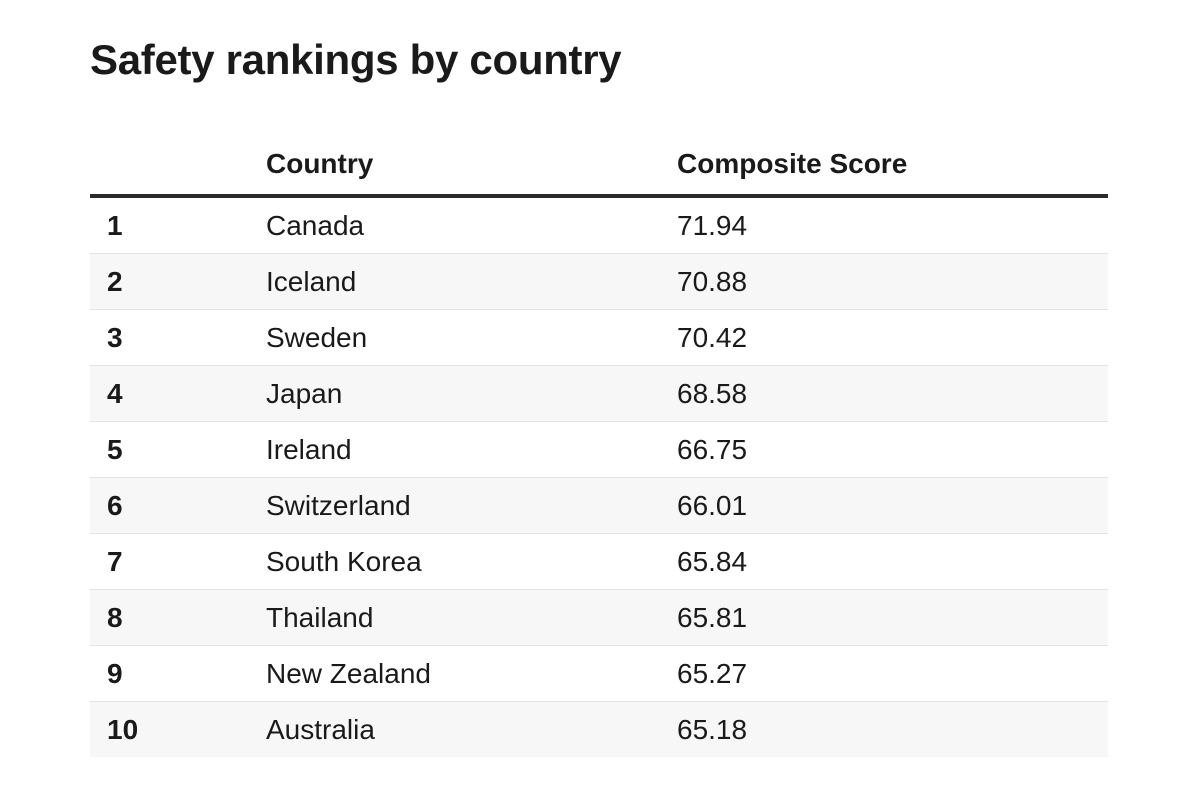 The image size is (1195, 797). I want to click on country-cell: Australia, so click(471, 729).